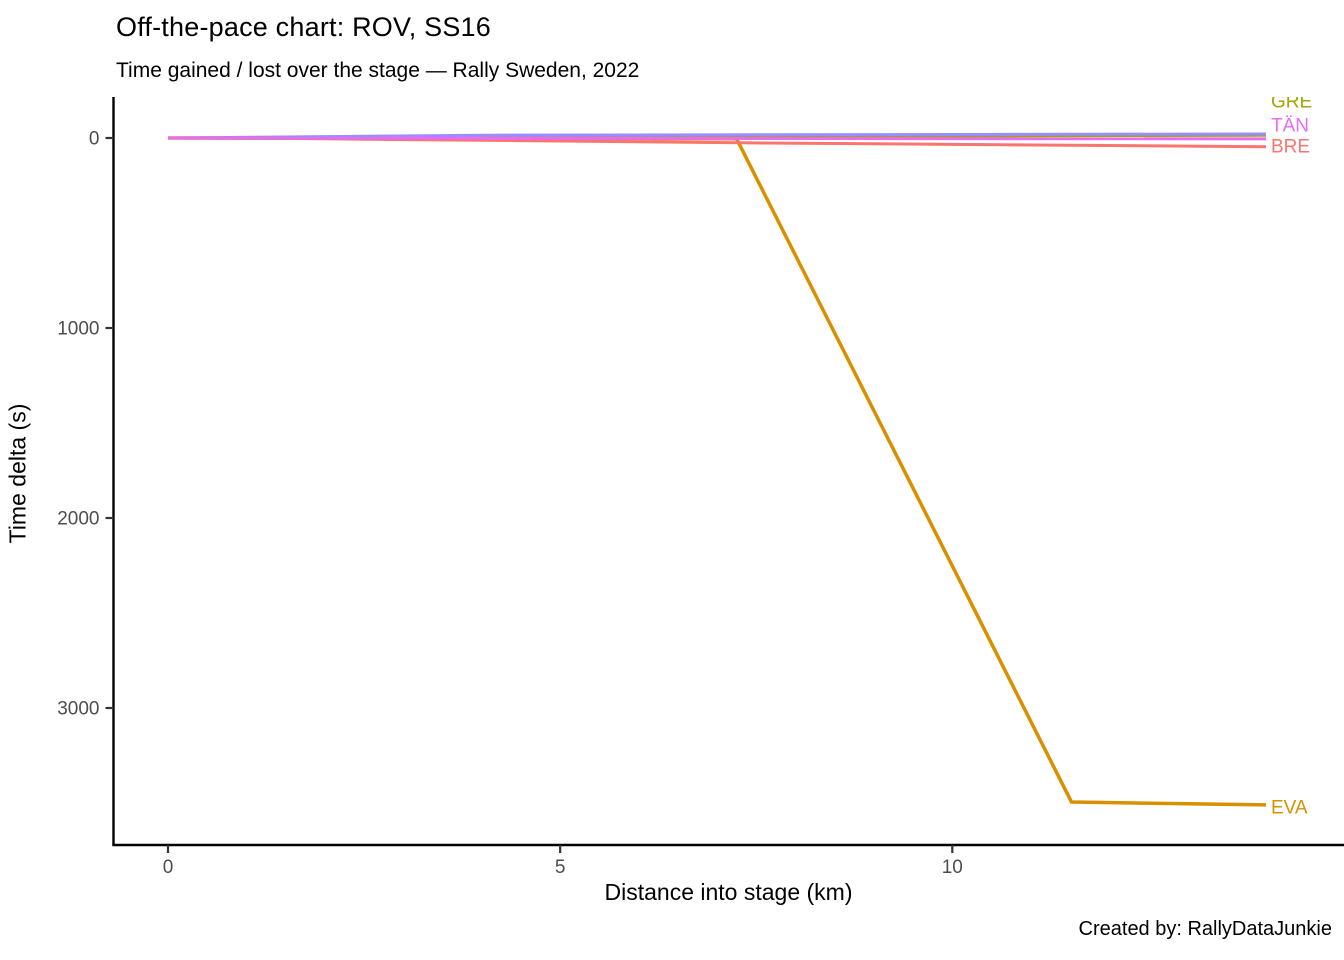  What do you see at coordinates (303, 27) in the screenshot?
I see `chart-title: Off-the-pace chart: ROV, SS16` at bounding box center [303, 27].